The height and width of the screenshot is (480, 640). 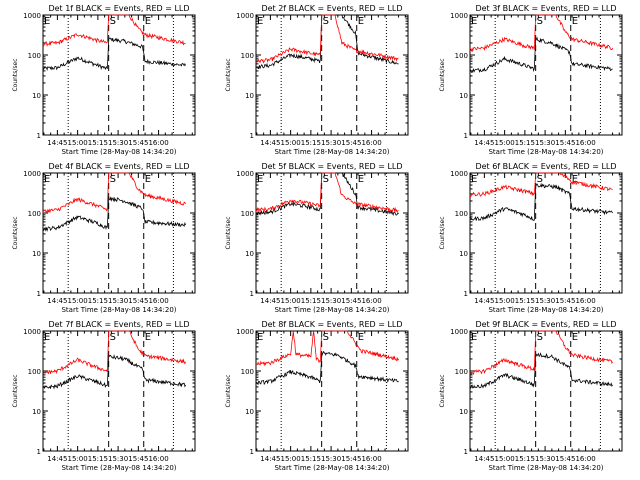 I want to click on chart-title: Det 3f BLACK = Events, RED = LLD, so click(x=545, y=8).